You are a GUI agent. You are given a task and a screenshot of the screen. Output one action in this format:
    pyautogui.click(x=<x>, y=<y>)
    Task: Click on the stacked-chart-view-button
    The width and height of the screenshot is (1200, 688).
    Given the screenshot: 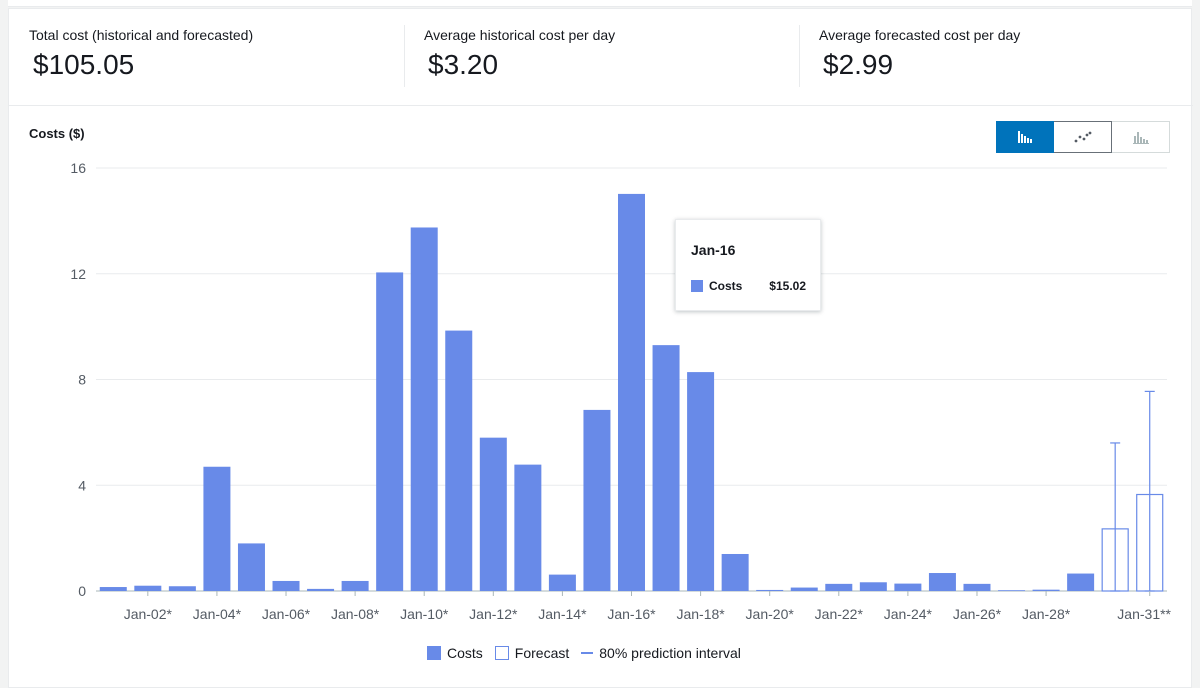 What is the action you would take?
    pyautogui.click(x=1141, y=137)
    